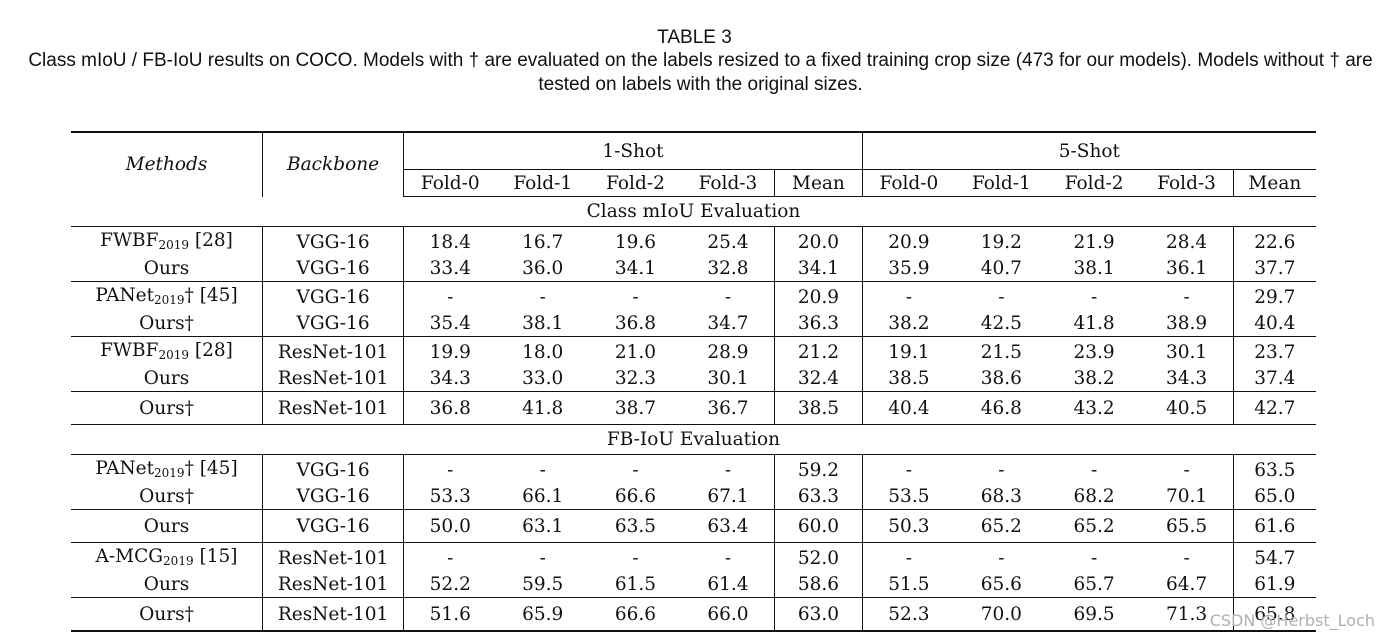 The height and width of the screenshot is (638, 1389). What do you see at coordinates (450, 614) in the screenshot?
I see `value-cell: 51.6` at bounding box center [450, 614].